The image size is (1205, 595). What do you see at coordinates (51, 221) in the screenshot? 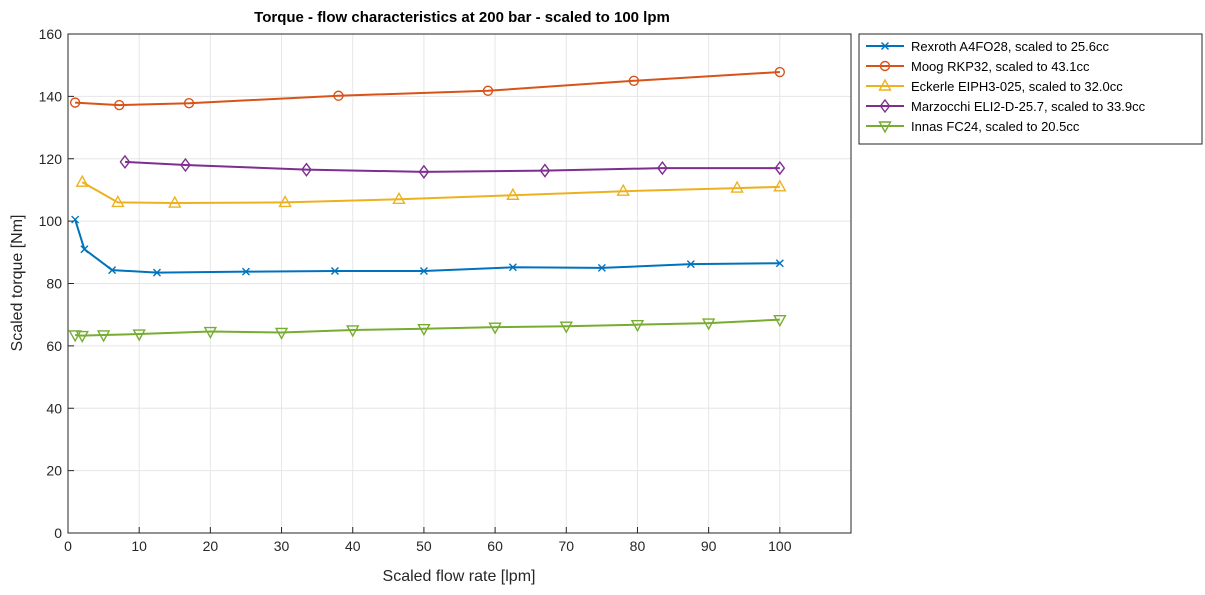
I see `y-tick-label: 100` at bounding box center [51, 221].